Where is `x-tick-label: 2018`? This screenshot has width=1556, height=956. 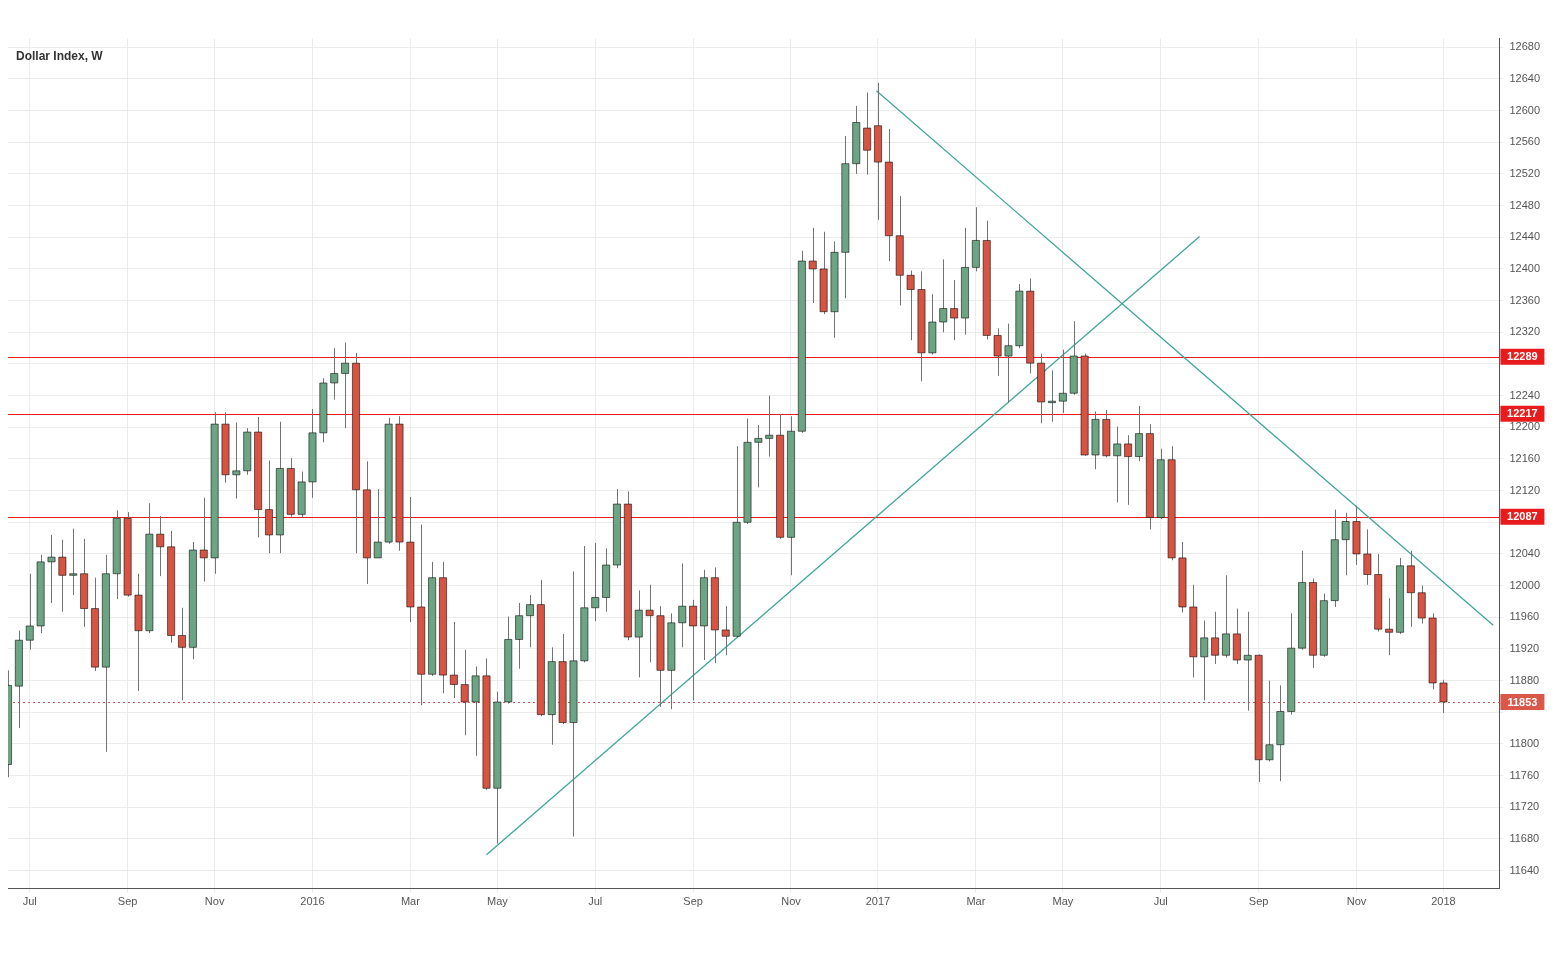 x-tick-label: 2018 is located at coordinates (1443, 901).